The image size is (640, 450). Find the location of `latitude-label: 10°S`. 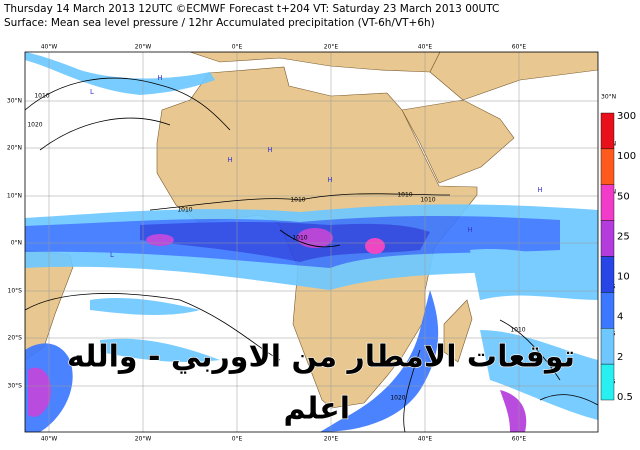

latitude-label: 10°S is located at coordinates (15, 291).